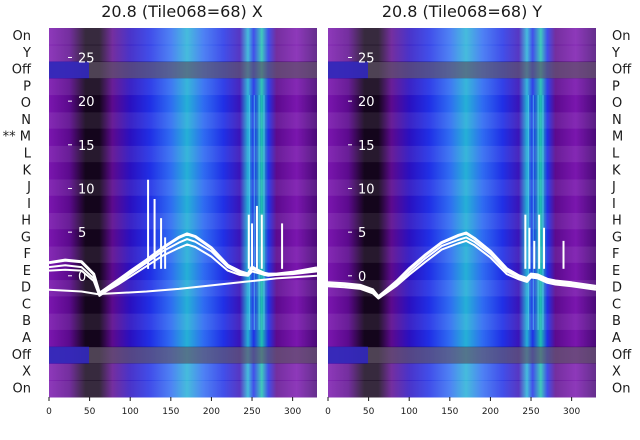 This screenshot has width=640, height=440. I want to click on row-label: M, so click(617, 137).